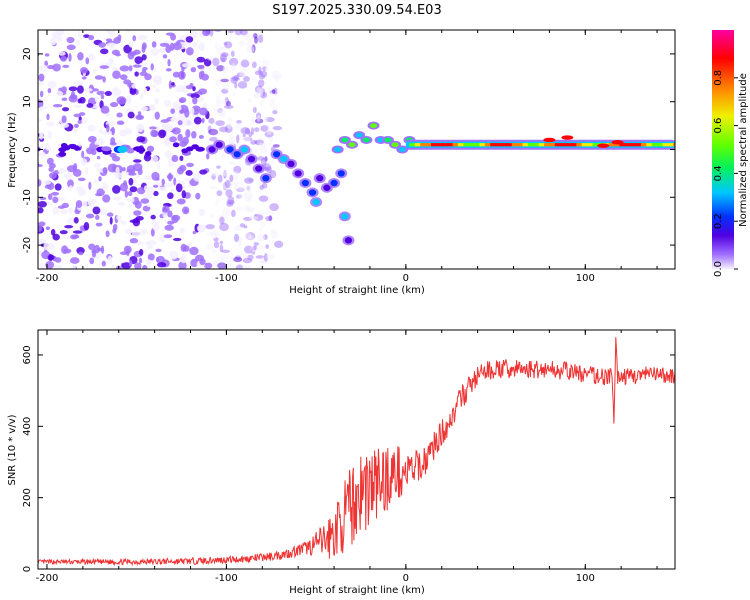  What do you see at coordinates (723, 149) in the screenshot?
I see `colorbar-gradient` at bounding box center [723, 149].